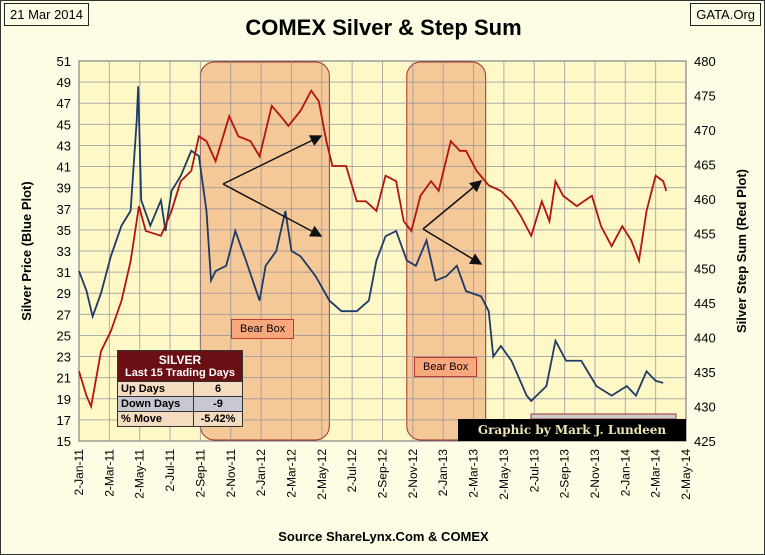 Image resolution: width=765 pixels, height=555 pixels. I want to click on x-tick-label: 2-Sep-11, so click(200, 473).